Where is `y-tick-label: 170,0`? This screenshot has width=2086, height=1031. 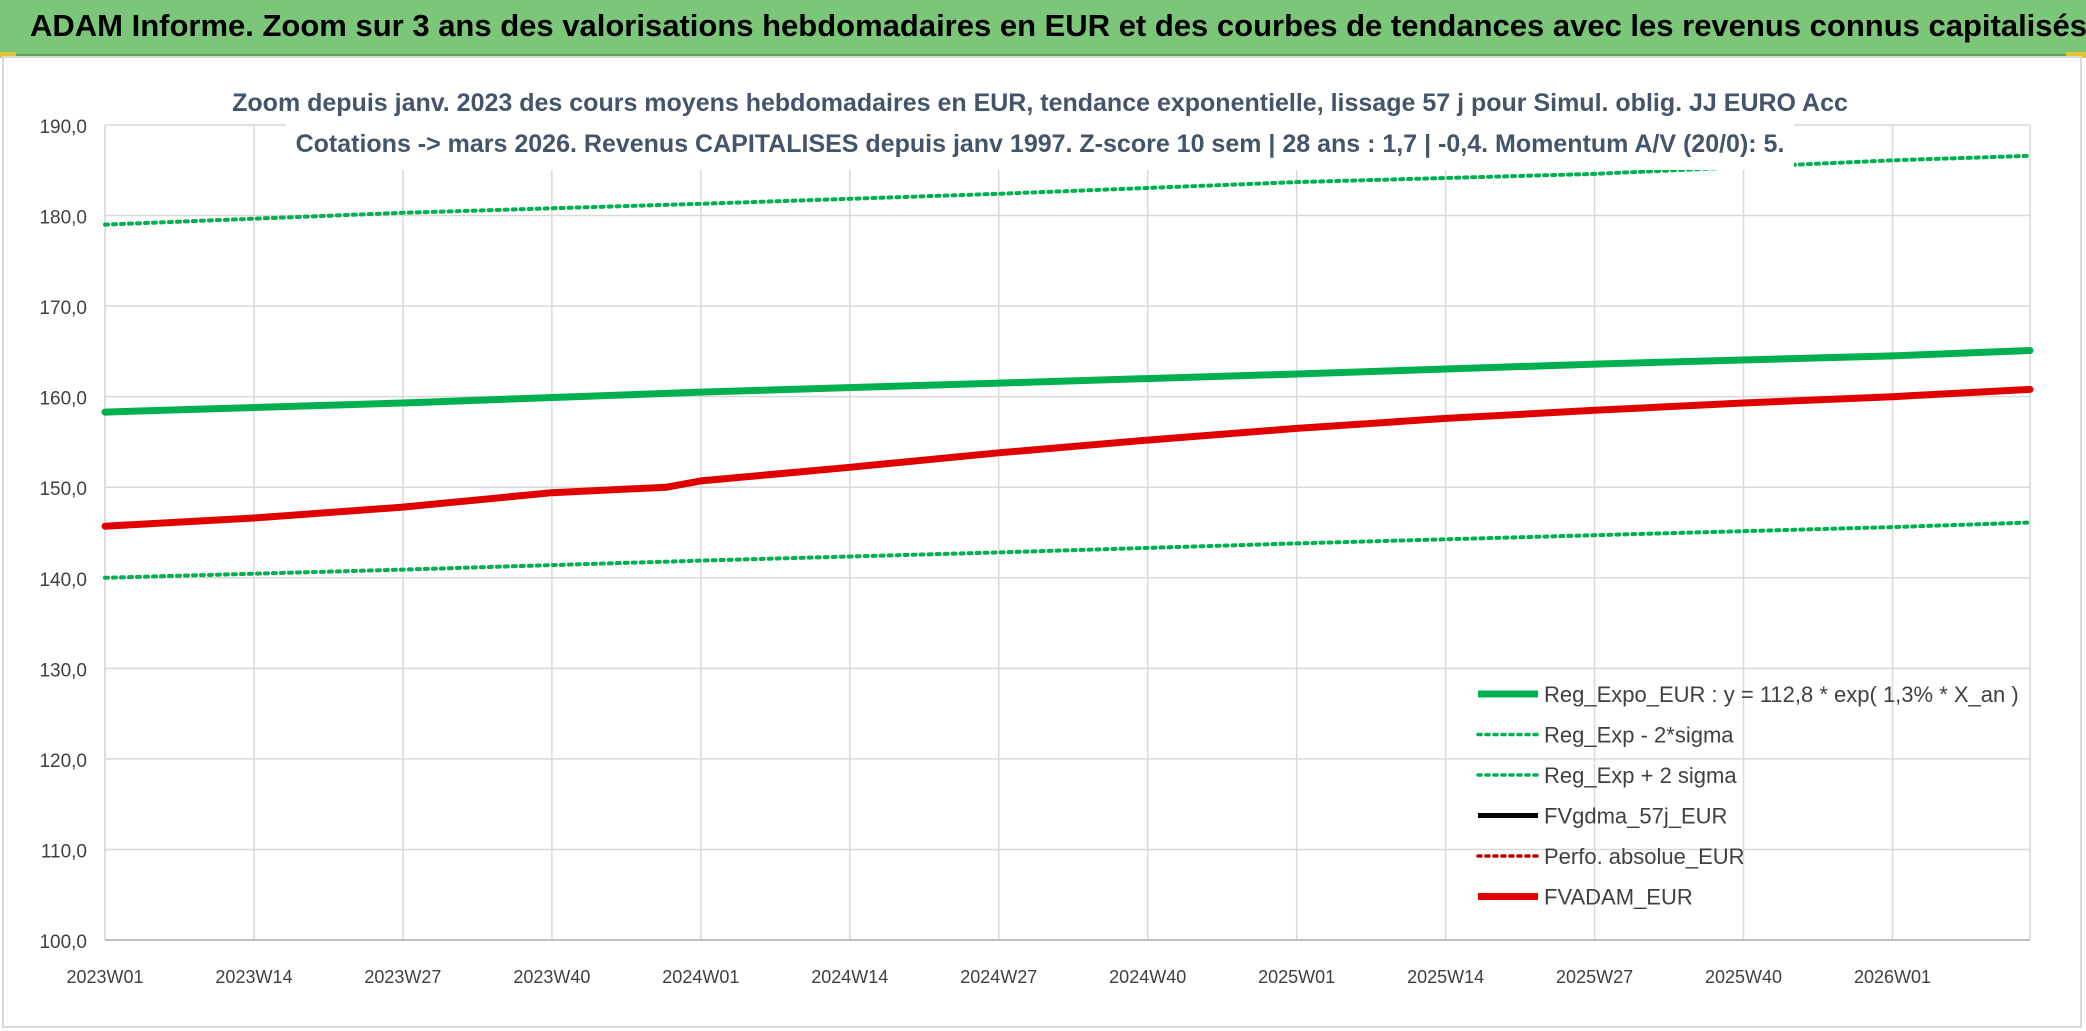 y-tick-label: 170,0 is located at coordinates (63, 308).